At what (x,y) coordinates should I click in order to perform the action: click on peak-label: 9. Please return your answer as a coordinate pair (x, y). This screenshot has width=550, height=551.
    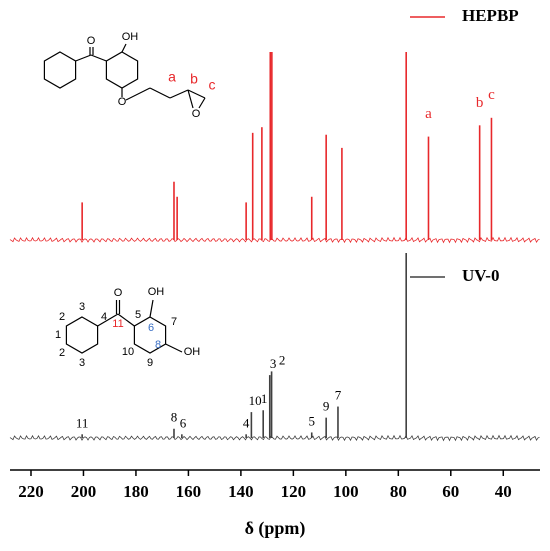
    Looking at the image, I should click on (326, 406).